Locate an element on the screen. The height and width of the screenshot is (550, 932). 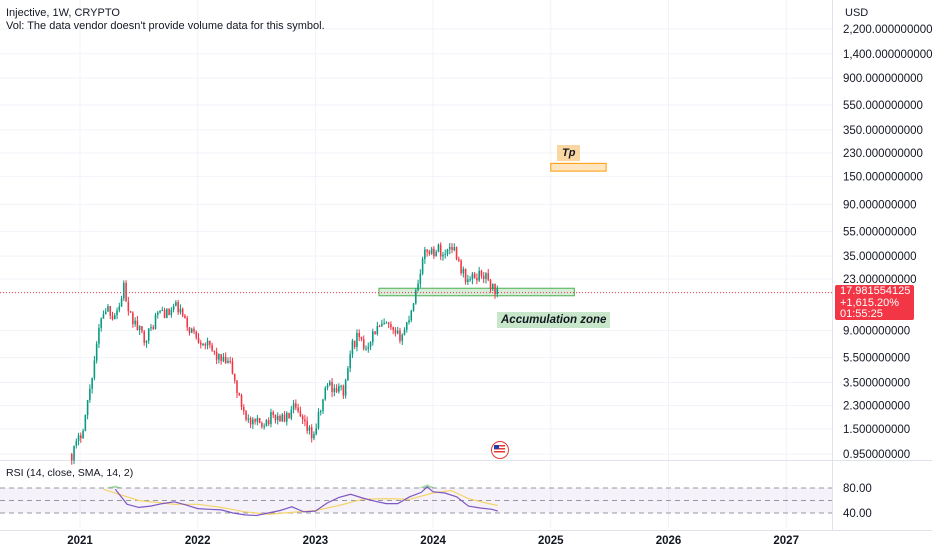
rsi-panel is located at coordinates (416, 500).